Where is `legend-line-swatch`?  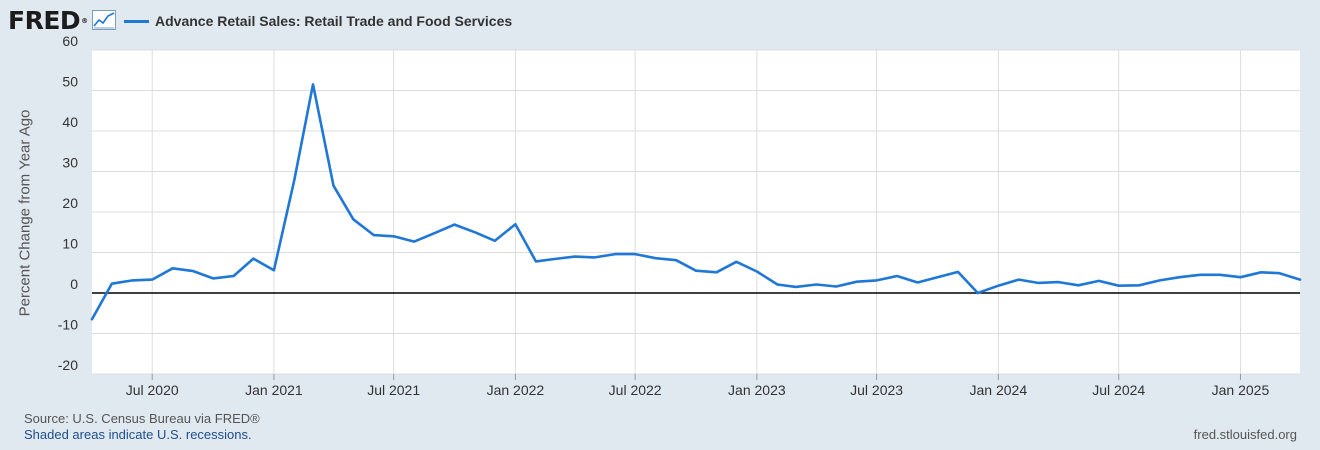 legend-line-swatch is located at coordinates (136, 21).